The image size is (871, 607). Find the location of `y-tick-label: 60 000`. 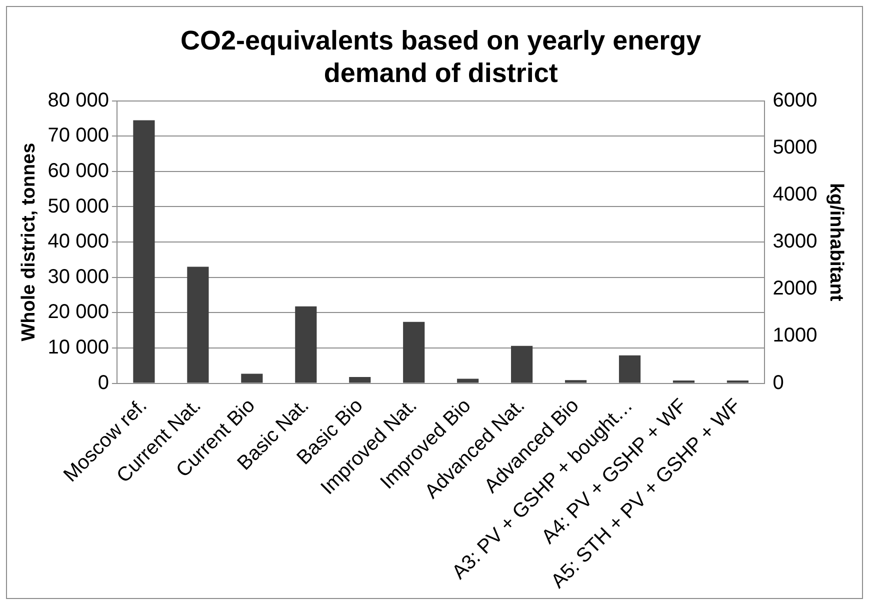

y-tick-label: 60 000 is located at coordinates (78, 171).